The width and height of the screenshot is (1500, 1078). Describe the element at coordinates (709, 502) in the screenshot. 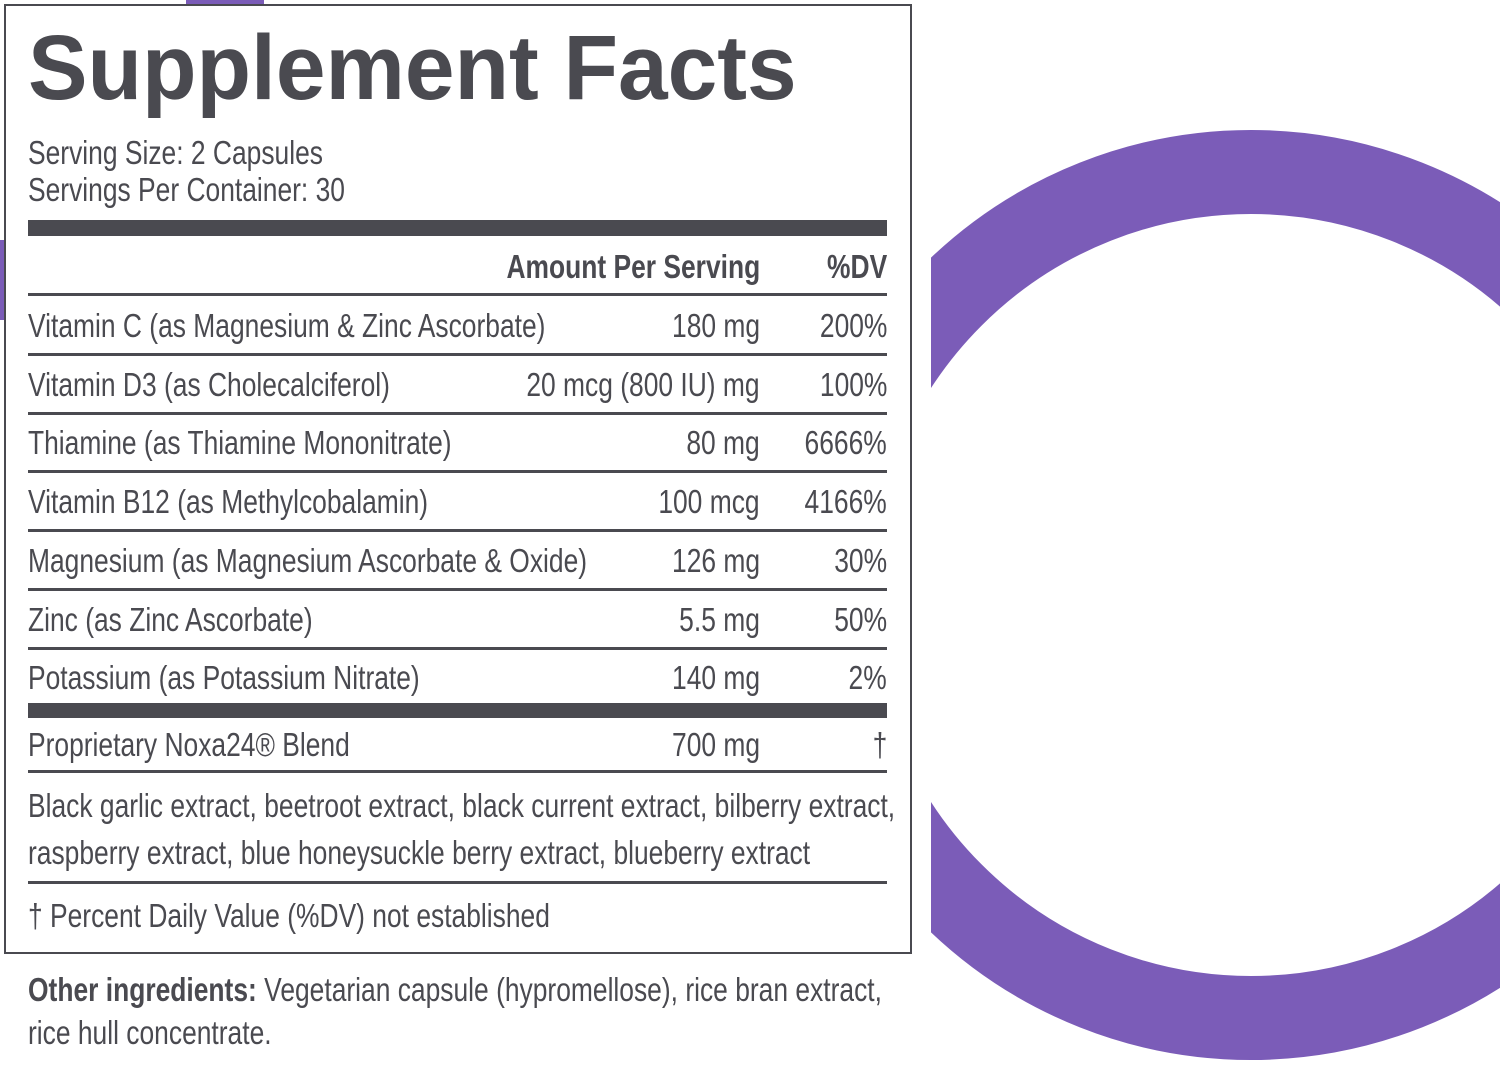

I see `nutrient-amount: 100 mcg` at that location.